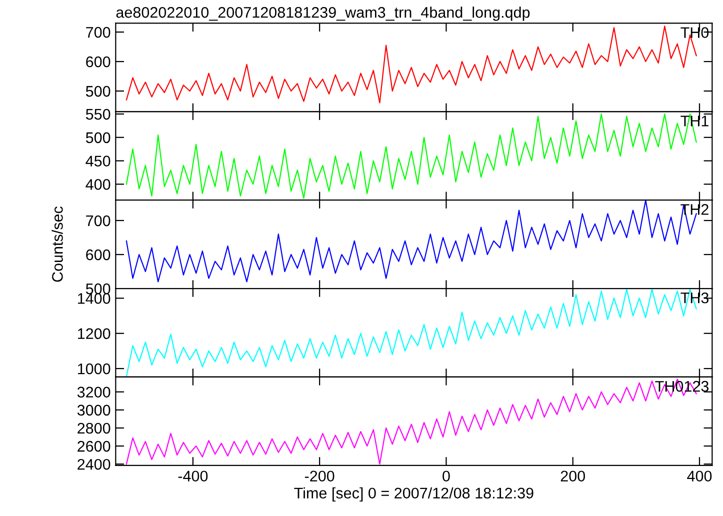  What do you see at coordinates (699, 476) in the screenshot?
I see `x-tick-label: 400` at bounding box center [699, 476].